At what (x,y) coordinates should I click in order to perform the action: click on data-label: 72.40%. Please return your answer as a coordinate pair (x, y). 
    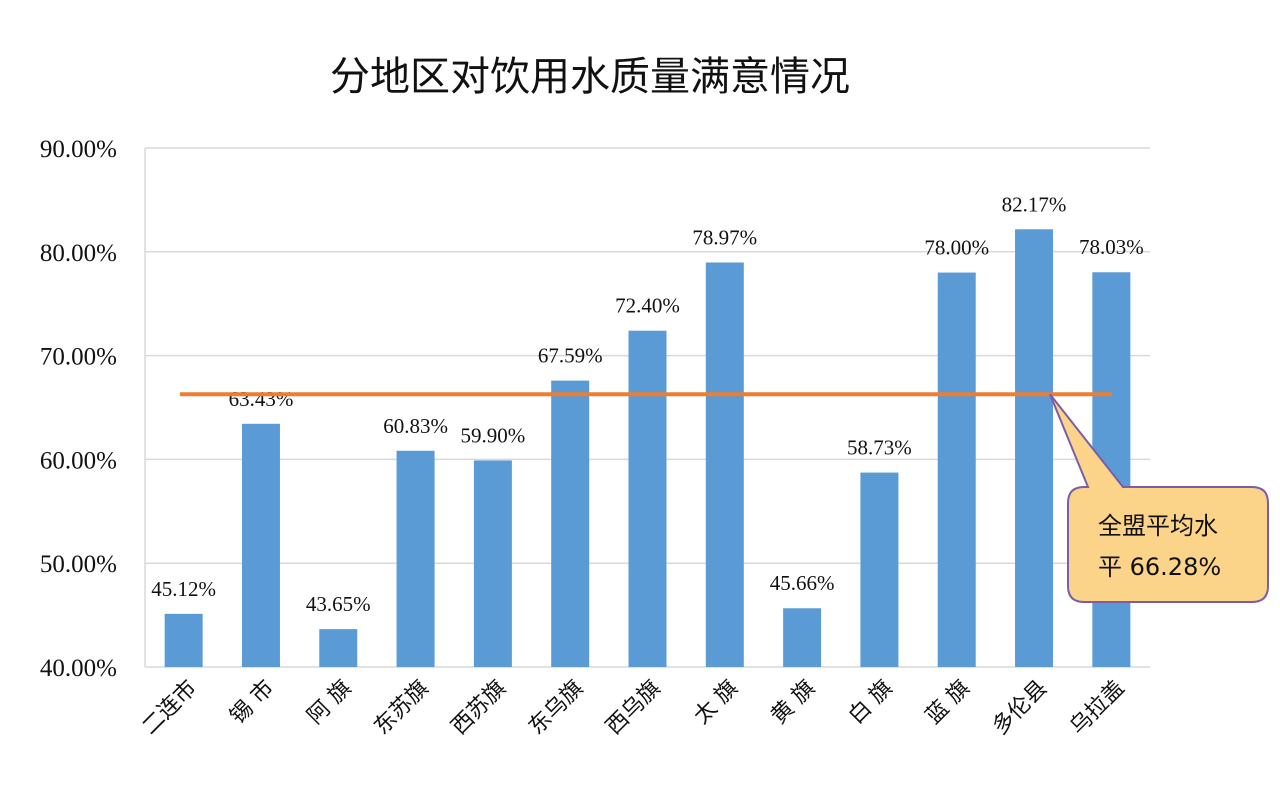
    Looking at the image, I should click on (647, 306).